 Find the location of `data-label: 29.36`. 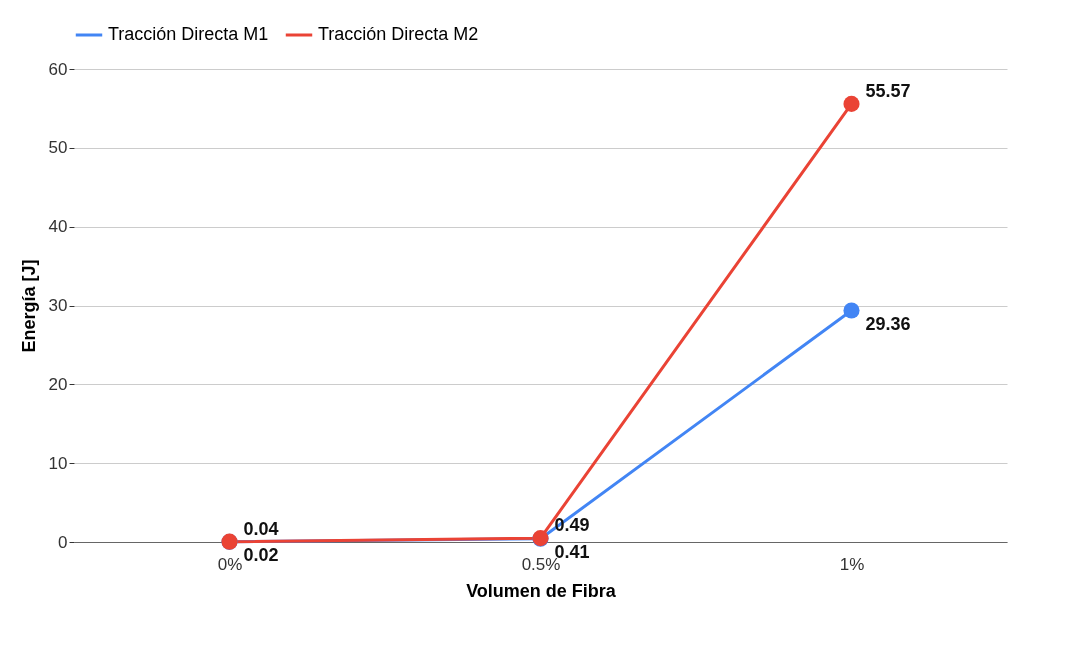

data-label: 29.36 is located at coordinates (888, 323).